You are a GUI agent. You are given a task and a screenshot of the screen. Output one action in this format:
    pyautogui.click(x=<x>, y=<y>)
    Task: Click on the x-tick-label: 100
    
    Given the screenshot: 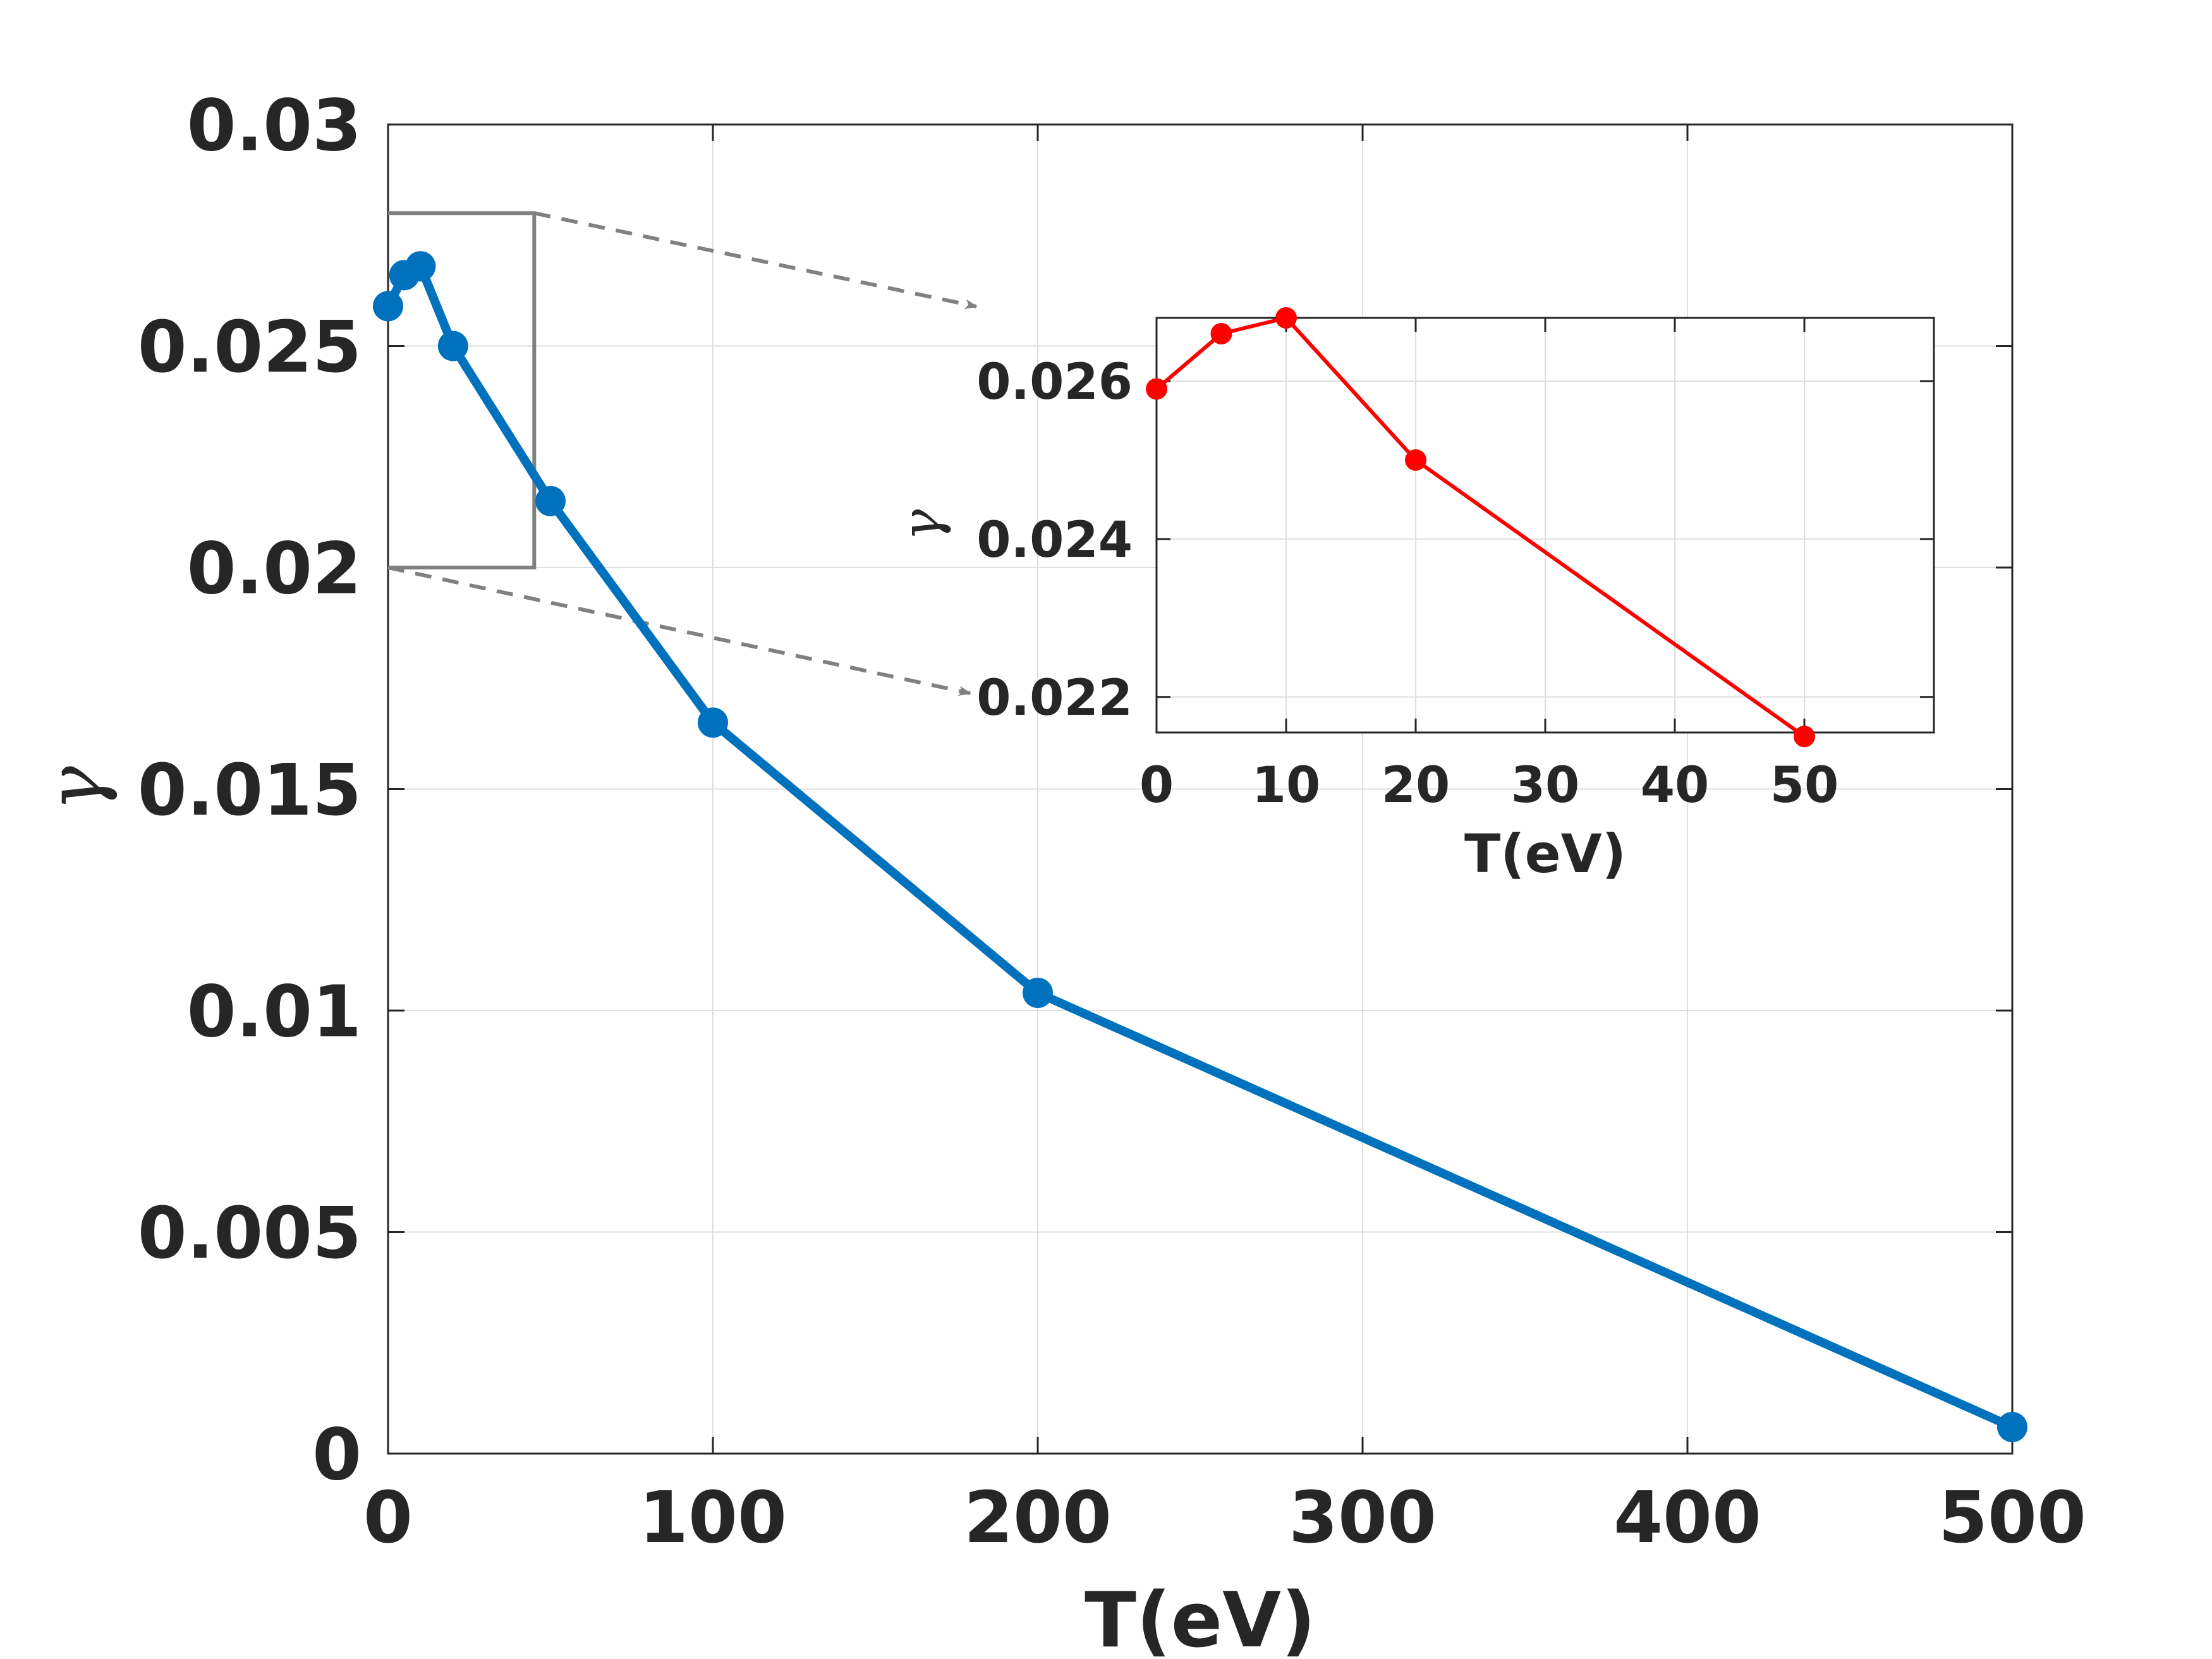 What is the action you would take?
    pyautogui.click(x=713, y=1518)
    